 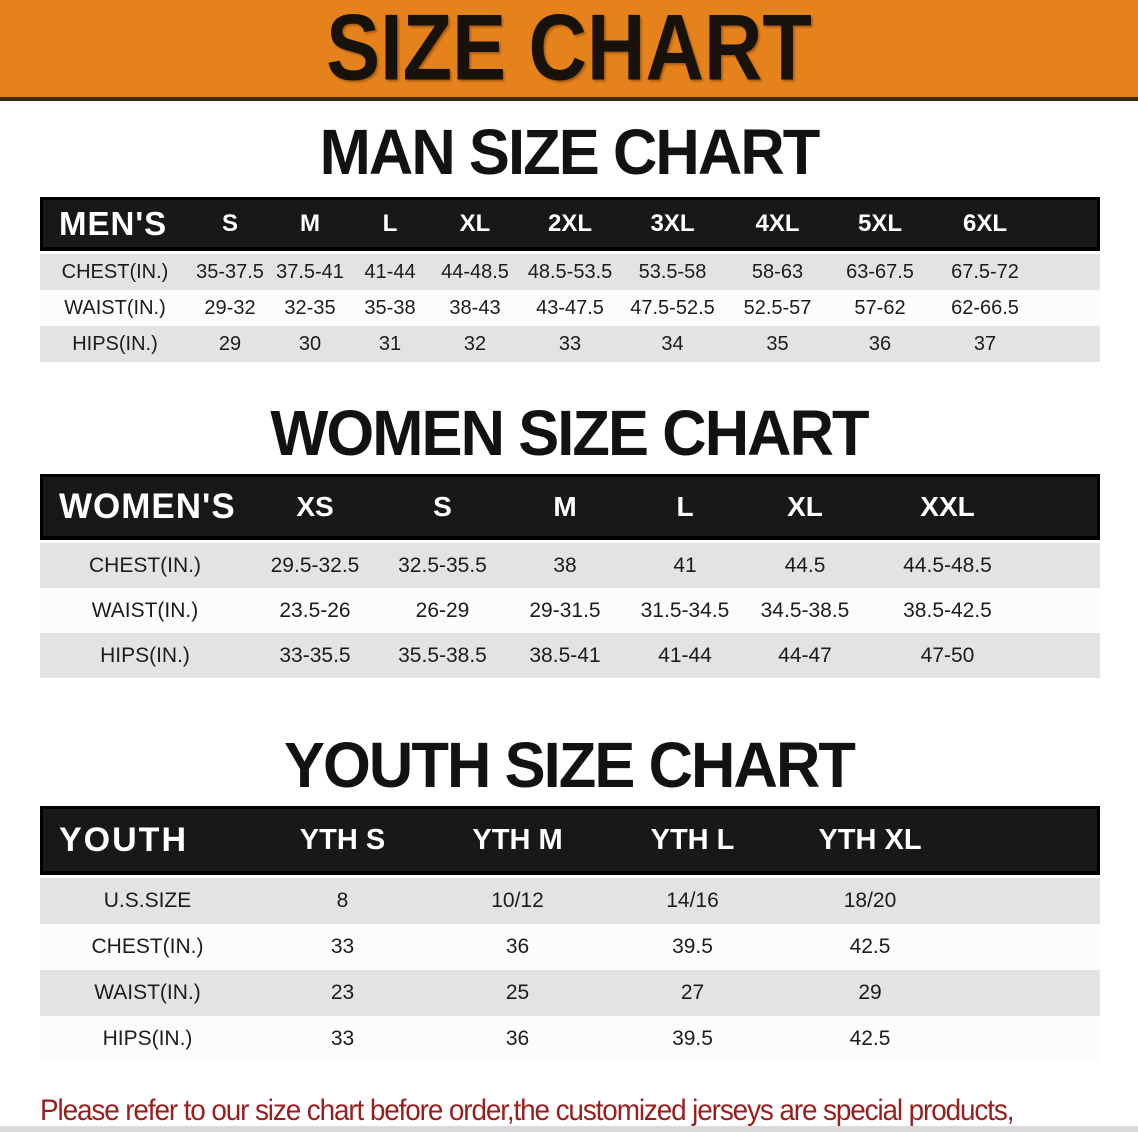 What do you see at coordinates (880, 224) in the screenshot?
I see `column-header: 5XL` at bounding box center [880, 224].